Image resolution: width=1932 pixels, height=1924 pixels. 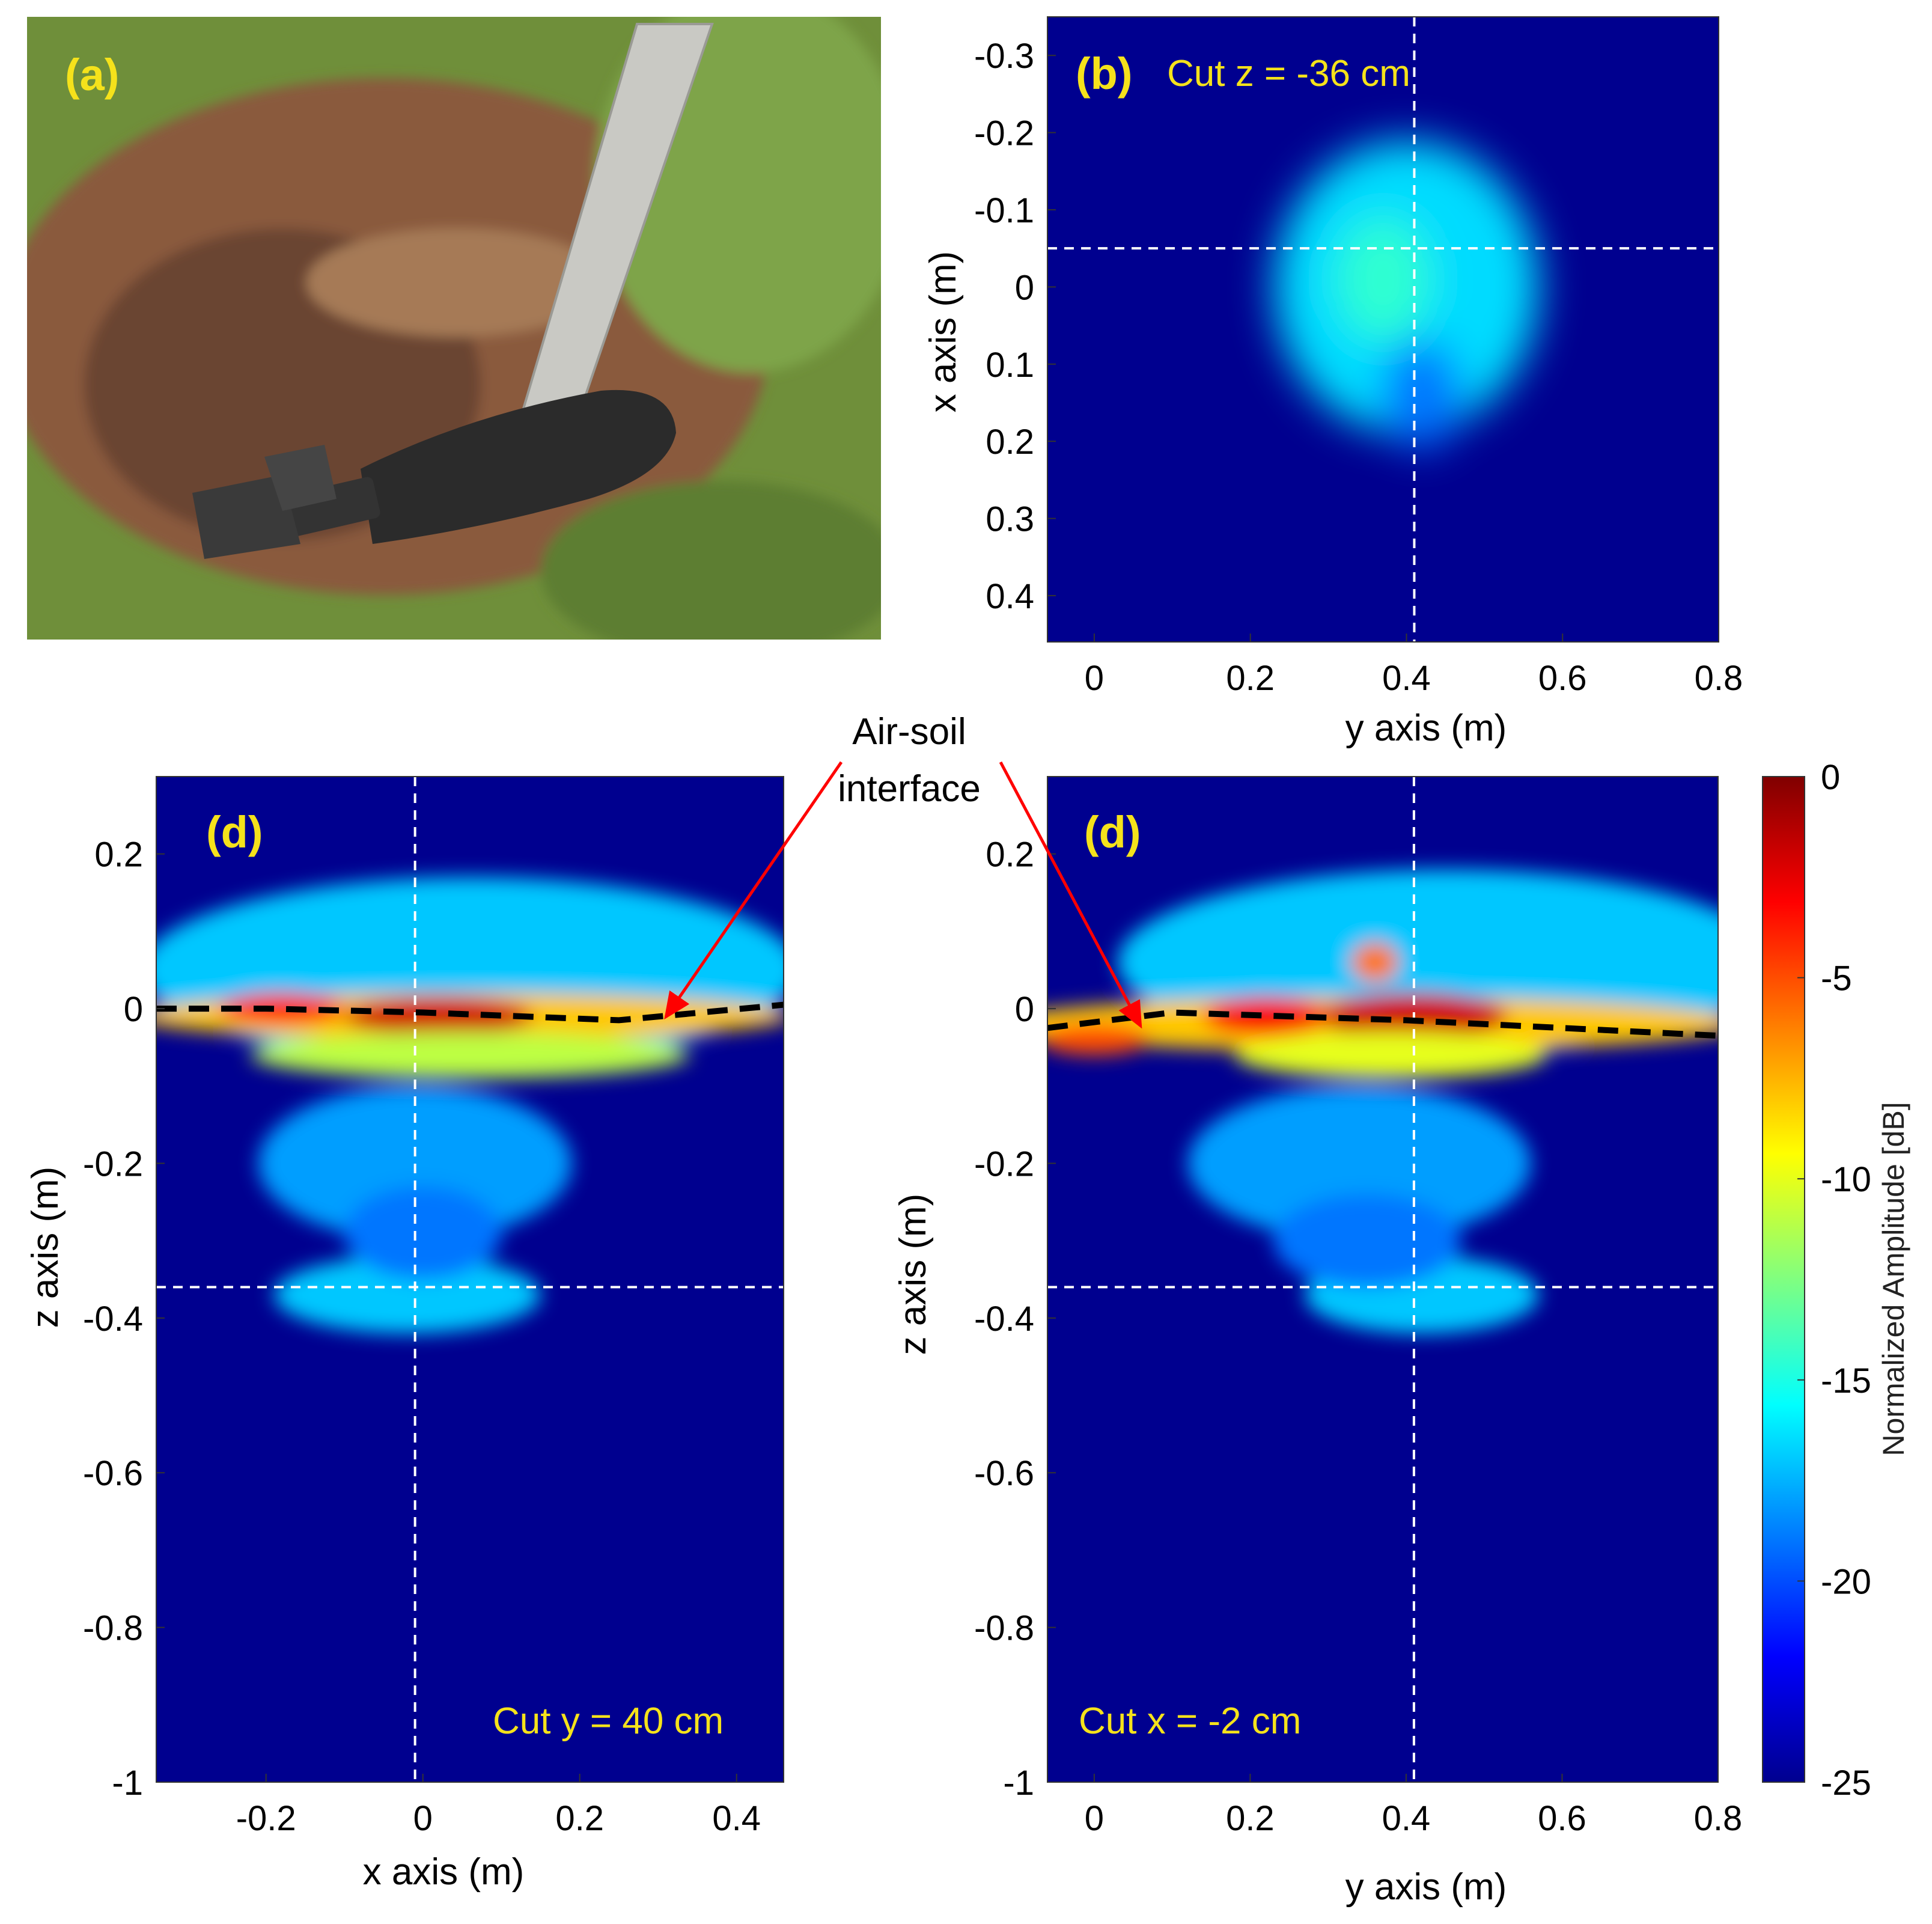 I want to click on colorbar-label: Normalized Amplitude [dB], so click(x=1893, y=1279).